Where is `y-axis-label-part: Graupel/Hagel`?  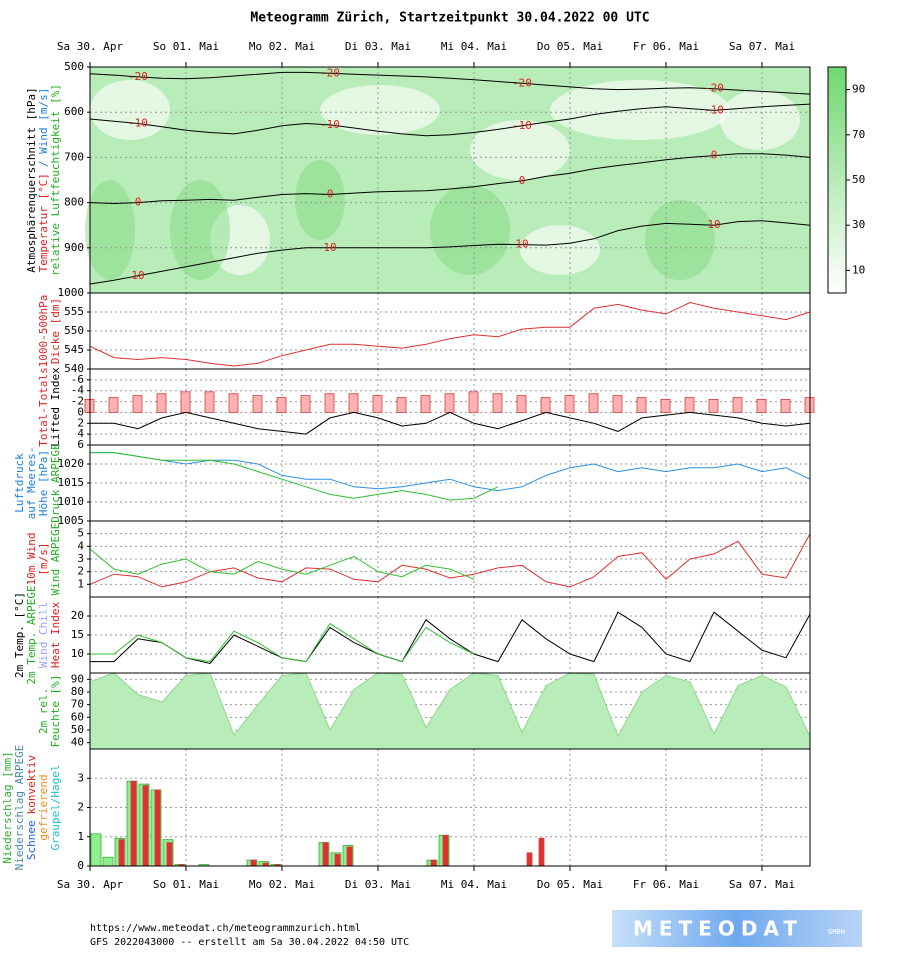 y-axis-label-part: Graupel/Hagel is located at coordinates (55, 807).